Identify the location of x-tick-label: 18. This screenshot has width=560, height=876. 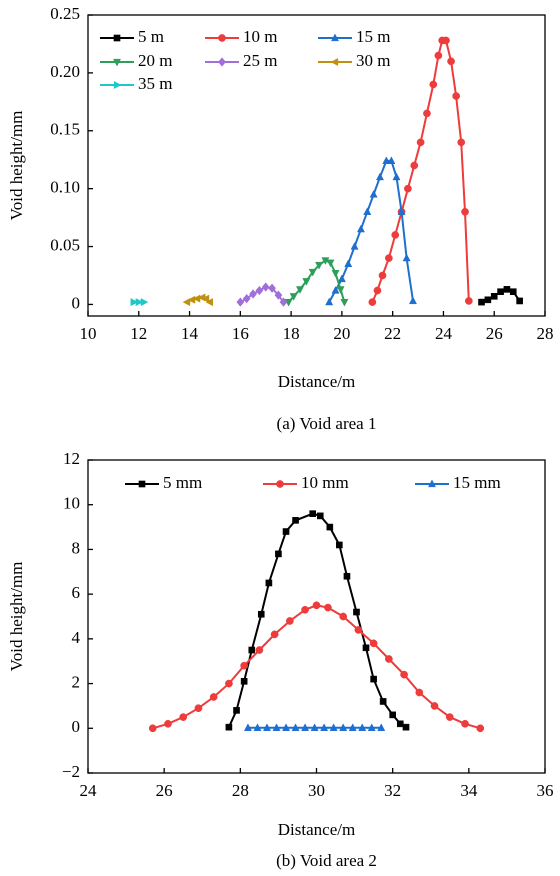
(291, 333).